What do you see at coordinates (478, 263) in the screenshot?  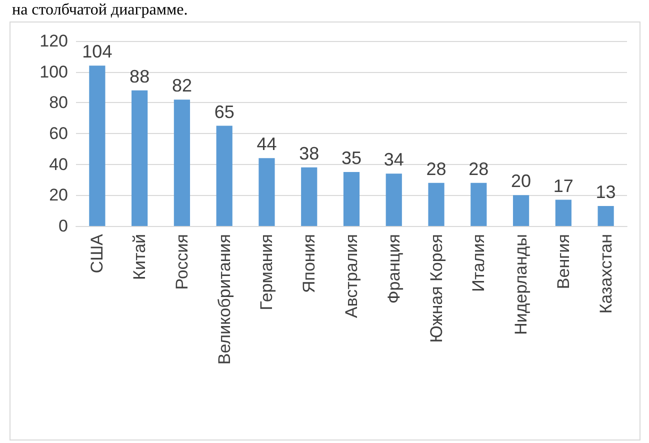 I see `x-tick-label: Италия` at bounding box center [478, 263].